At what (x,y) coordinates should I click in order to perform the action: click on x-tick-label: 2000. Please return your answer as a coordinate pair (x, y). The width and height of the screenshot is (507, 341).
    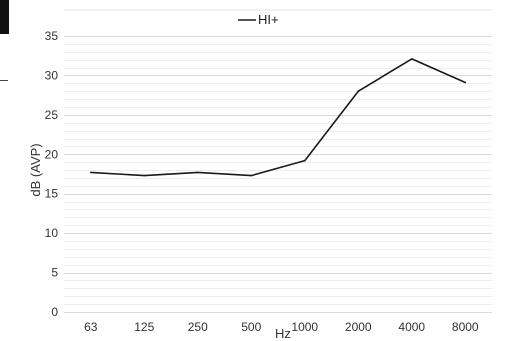
    Looking at the image, I should click on (358, 327).